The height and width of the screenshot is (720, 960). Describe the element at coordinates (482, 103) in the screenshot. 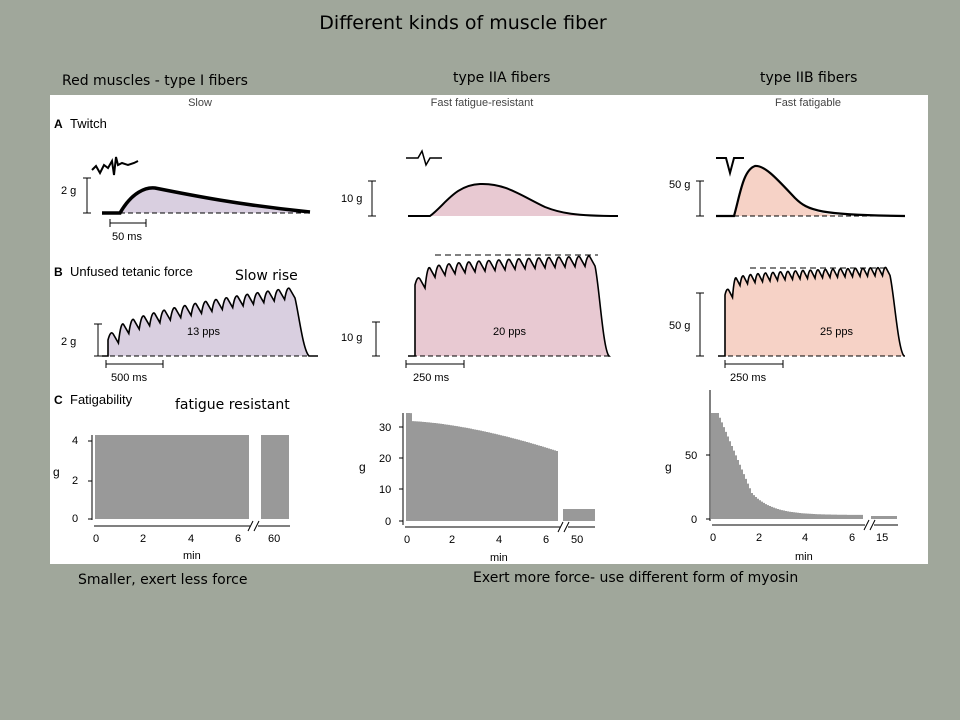

I see `col-heading-fast-resistant: Fast fatigue-resistant` at that location.